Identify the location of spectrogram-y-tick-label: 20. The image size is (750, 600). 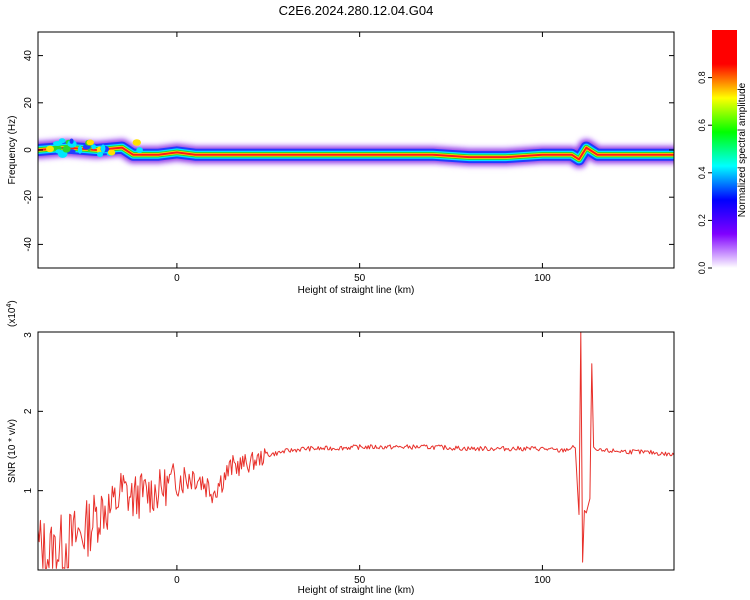
(28, 103).